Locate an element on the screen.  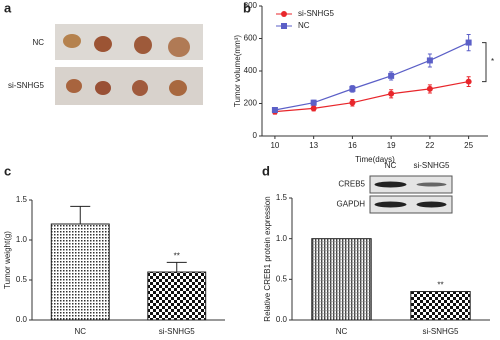
blot-column-label: NC is located at coordinates (391, 165).